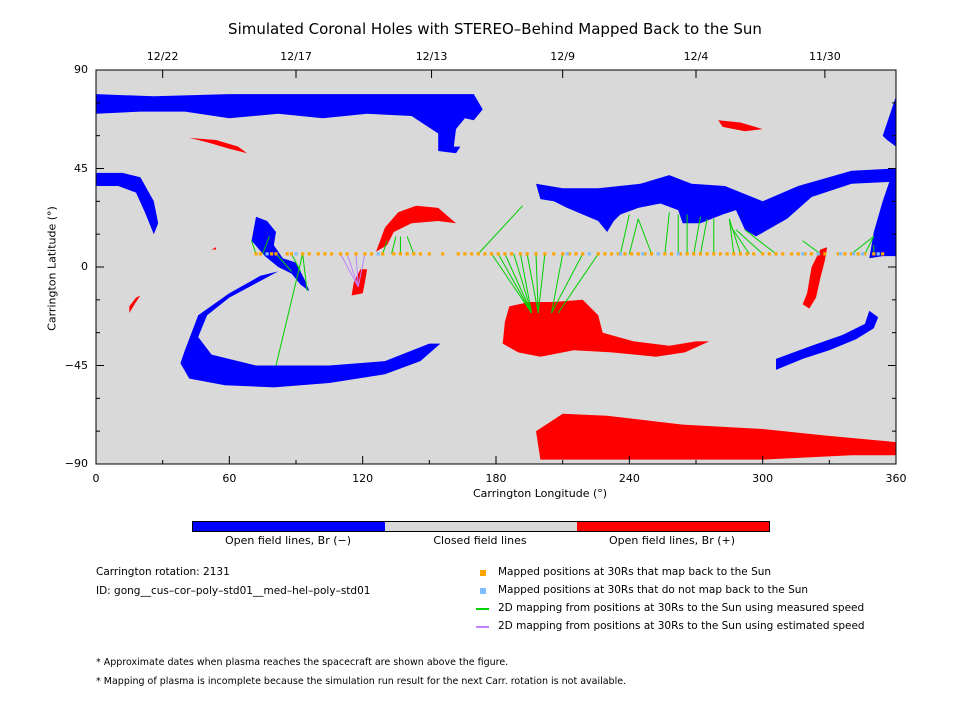 The image size is (960, 720). I want to click on top-date-label: 12/22, so click(162, 56).